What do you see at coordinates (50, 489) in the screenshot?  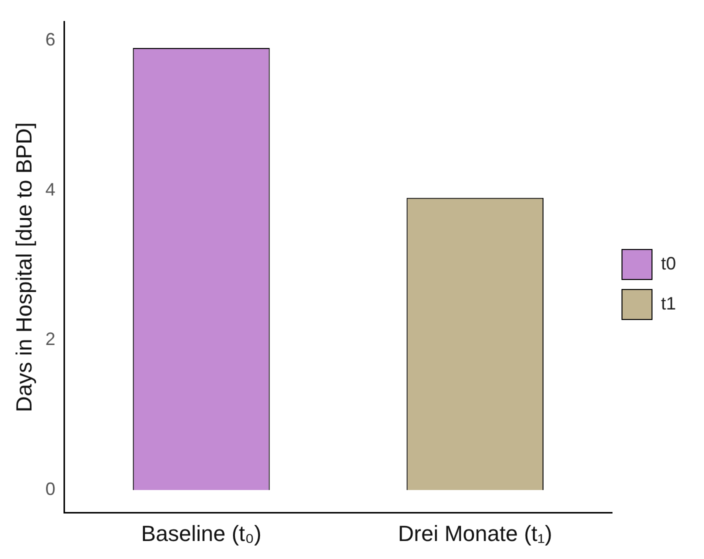 I see `y-tick-label: 0` at bounding box center [50, 489].